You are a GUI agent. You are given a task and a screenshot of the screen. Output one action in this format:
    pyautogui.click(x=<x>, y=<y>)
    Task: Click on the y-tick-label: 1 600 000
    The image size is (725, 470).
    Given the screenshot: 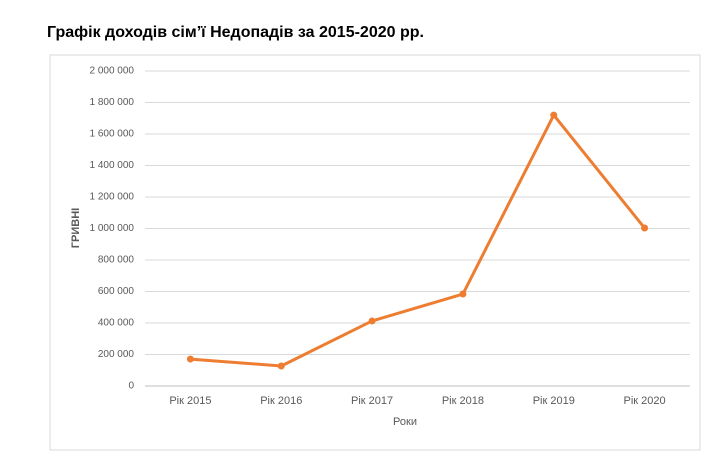 What is the action you would take?
    pyautogui.click(x=112, y=134)
    